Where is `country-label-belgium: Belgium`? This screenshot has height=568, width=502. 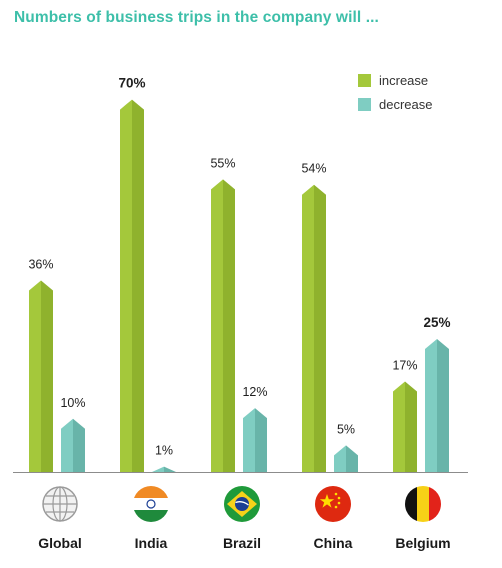 country-label-belgium: Belgium is located at coordinates (423, 543).